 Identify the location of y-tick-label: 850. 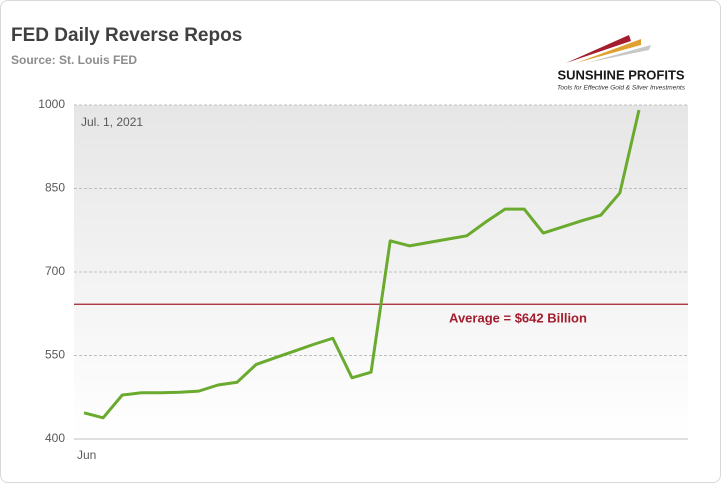
(55, 188).